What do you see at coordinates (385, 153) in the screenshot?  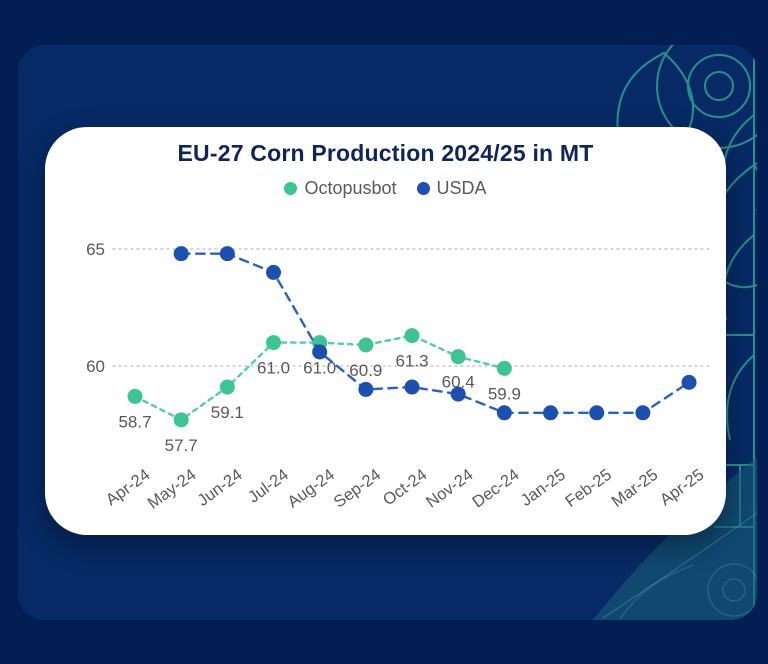 I see `chart-title: EU-27 Corn Production 2024/25 in MT` at bounding box center [385, 153].